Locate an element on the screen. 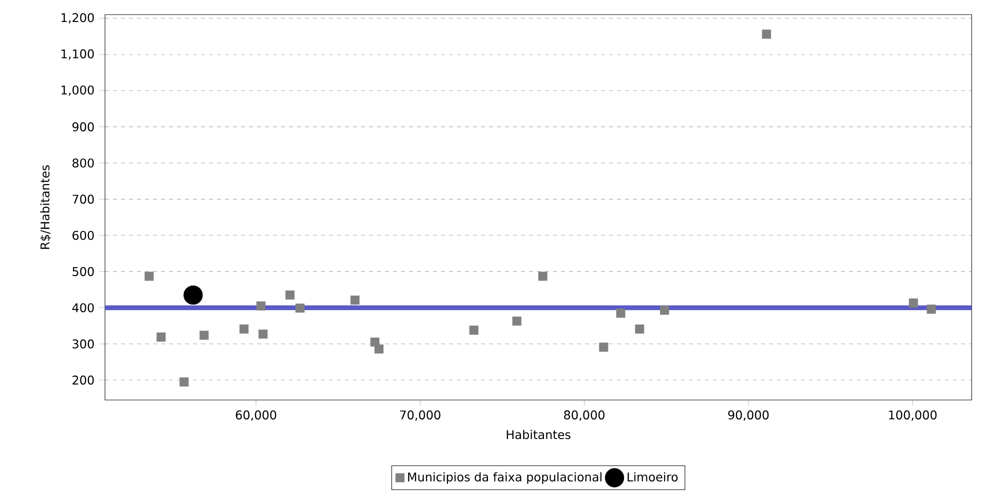 Image resolution: width=988 pixels, height=500 pixels. y-tick-label: 1,100 is located at coordinates (78, 54).